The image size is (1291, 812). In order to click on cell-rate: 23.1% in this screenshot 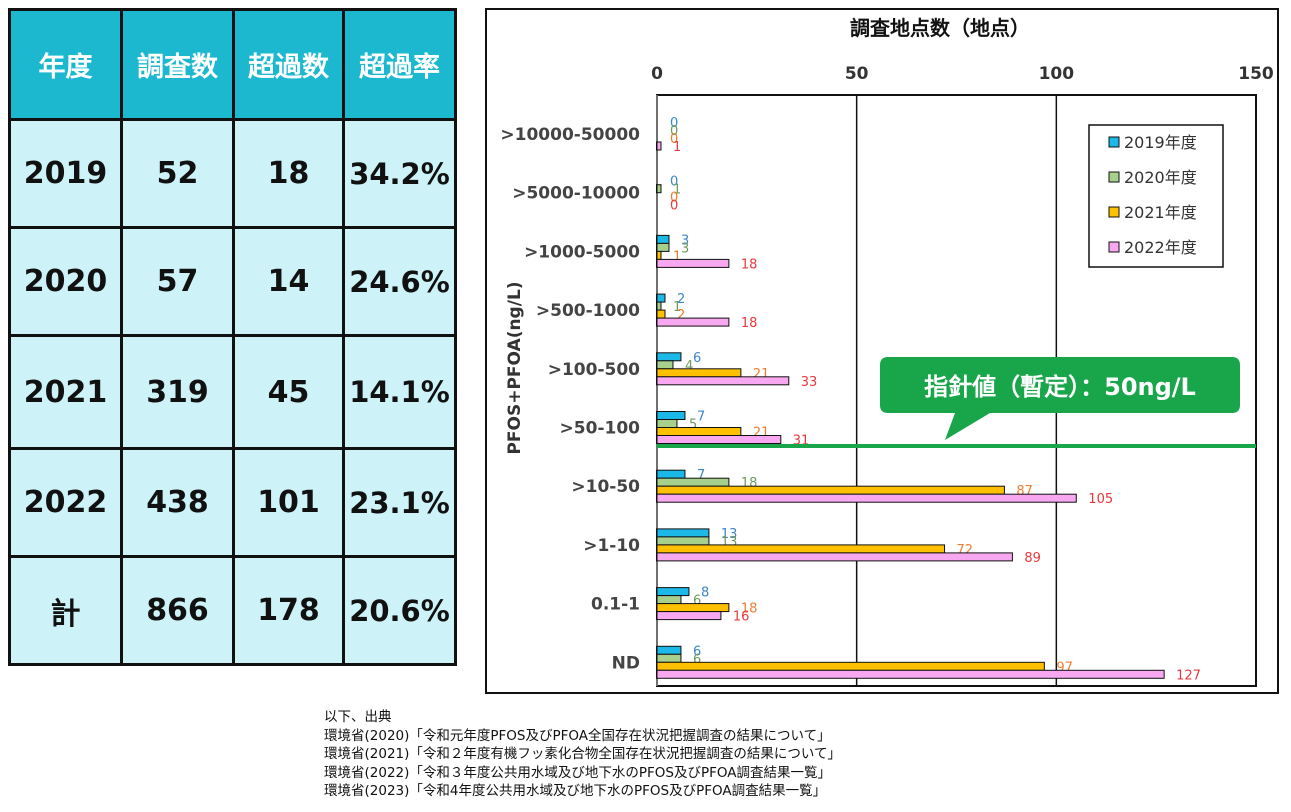, I will do `click(399, 502)`.